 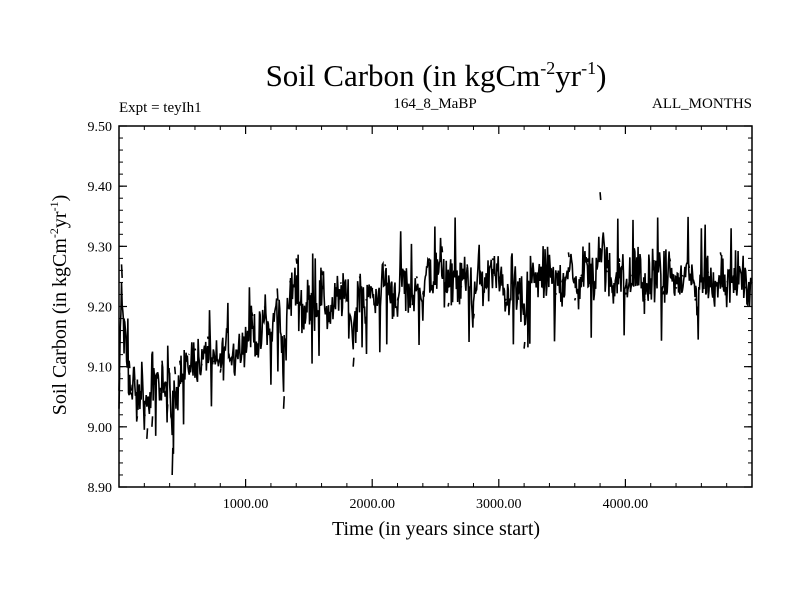 I want to click on x-tick-label: 3000.00, so click(x=499, y=504).